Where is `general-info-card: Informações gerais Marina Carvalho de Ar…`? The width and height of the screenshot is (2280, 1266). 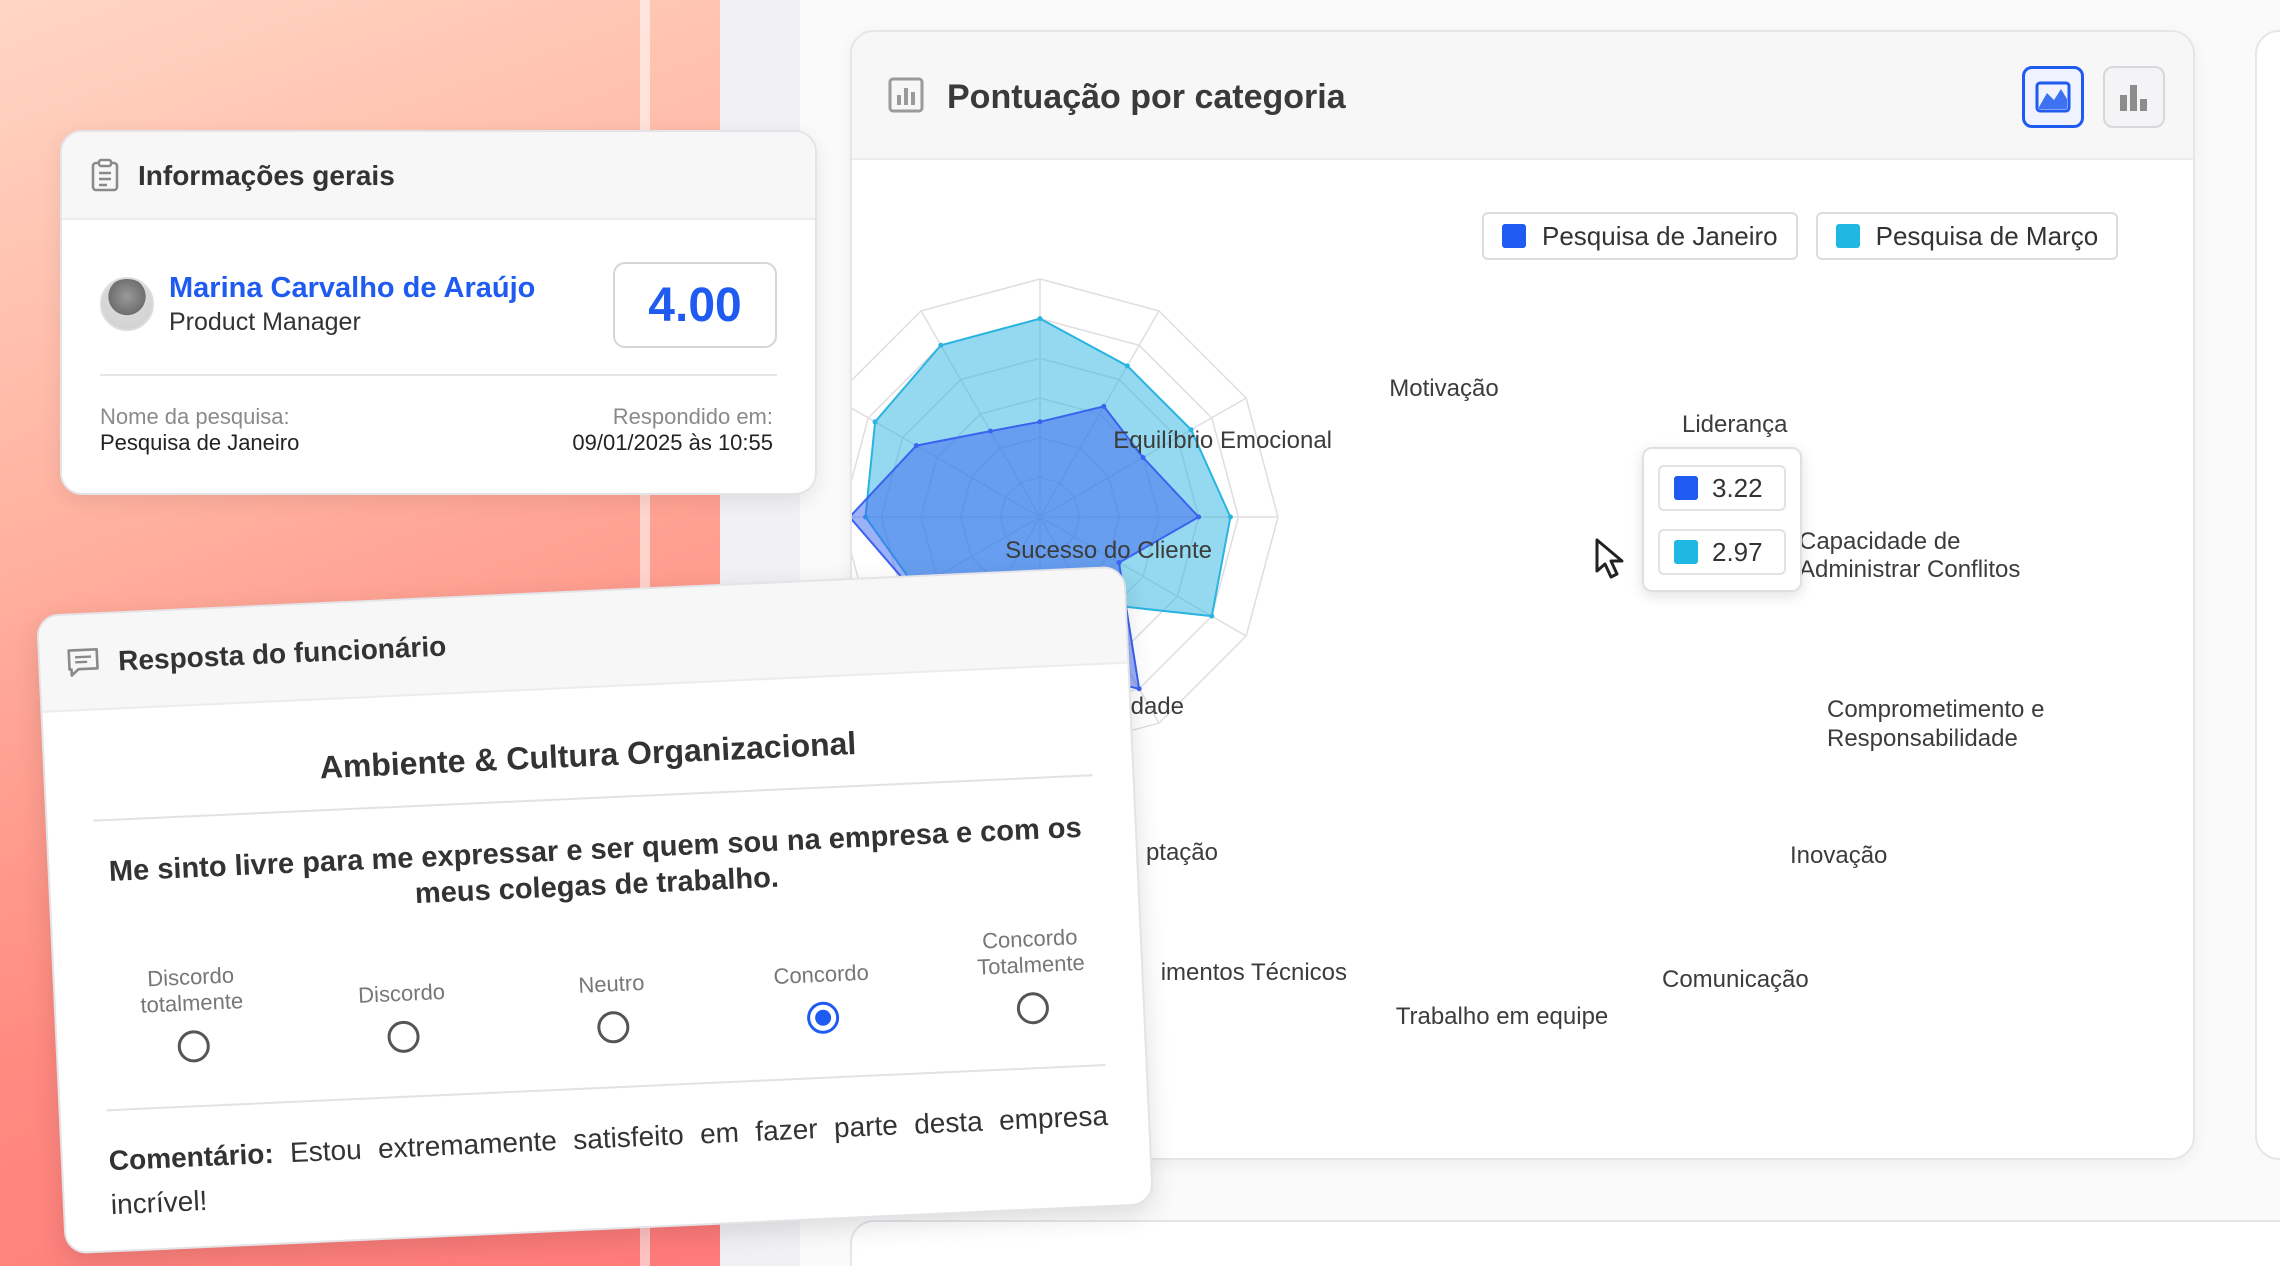 general-info-card: Informações gerais Marina Carvalho de Ar… is located at coordinates (438, 312).